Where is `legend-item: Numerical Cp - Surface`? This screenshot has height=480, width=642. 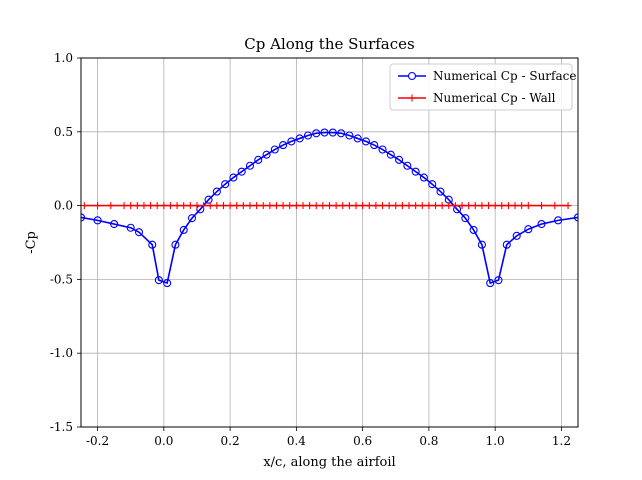
legend-item: Numerical Cp - Surface is located at coordinates (487, 76).